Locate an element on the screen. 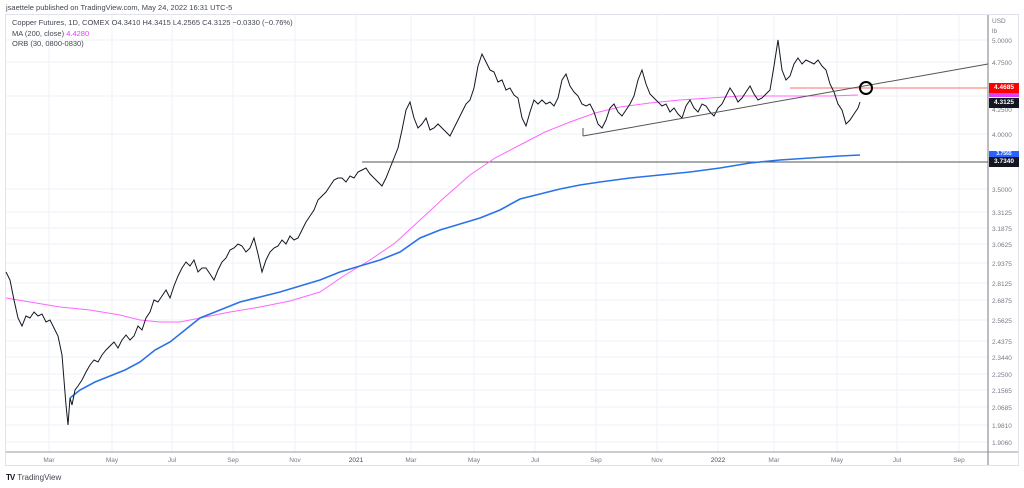 The height and width of the screenshot is (488, 1024). orb-indicator-legend: ORB (30, 0800-0830) is located at coordinates (48, 43).